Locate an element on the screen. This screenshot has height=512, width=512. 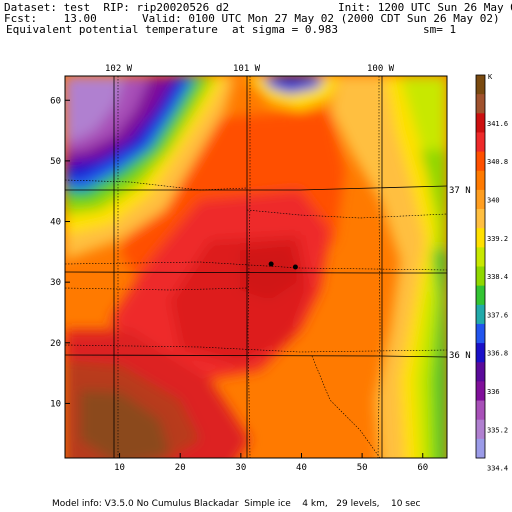
colorbar-unit-label: K is located at coordinates (490, 77).